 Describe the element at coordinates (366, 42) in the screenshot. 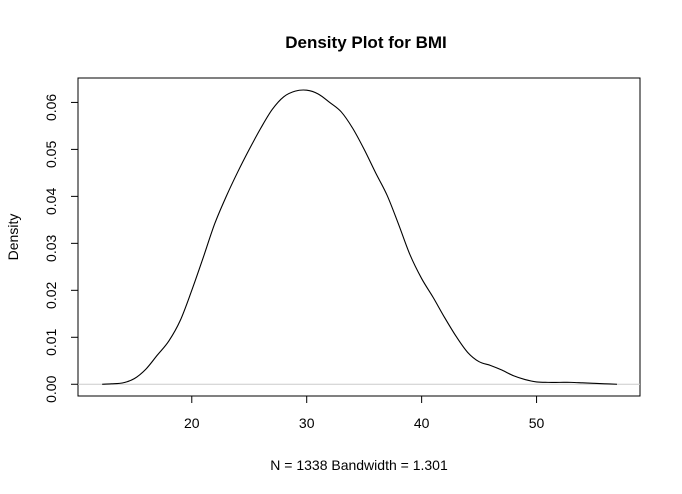

I see `chart-title: Density Plot for BMI` at that location.